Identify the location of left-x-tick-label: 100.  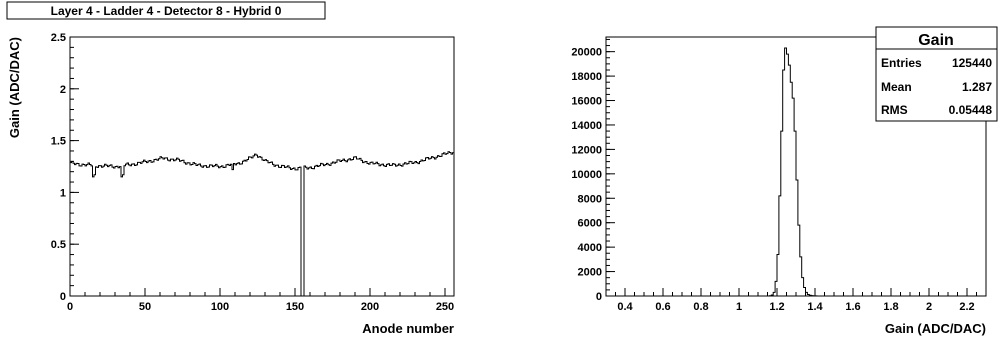
(220, 307).